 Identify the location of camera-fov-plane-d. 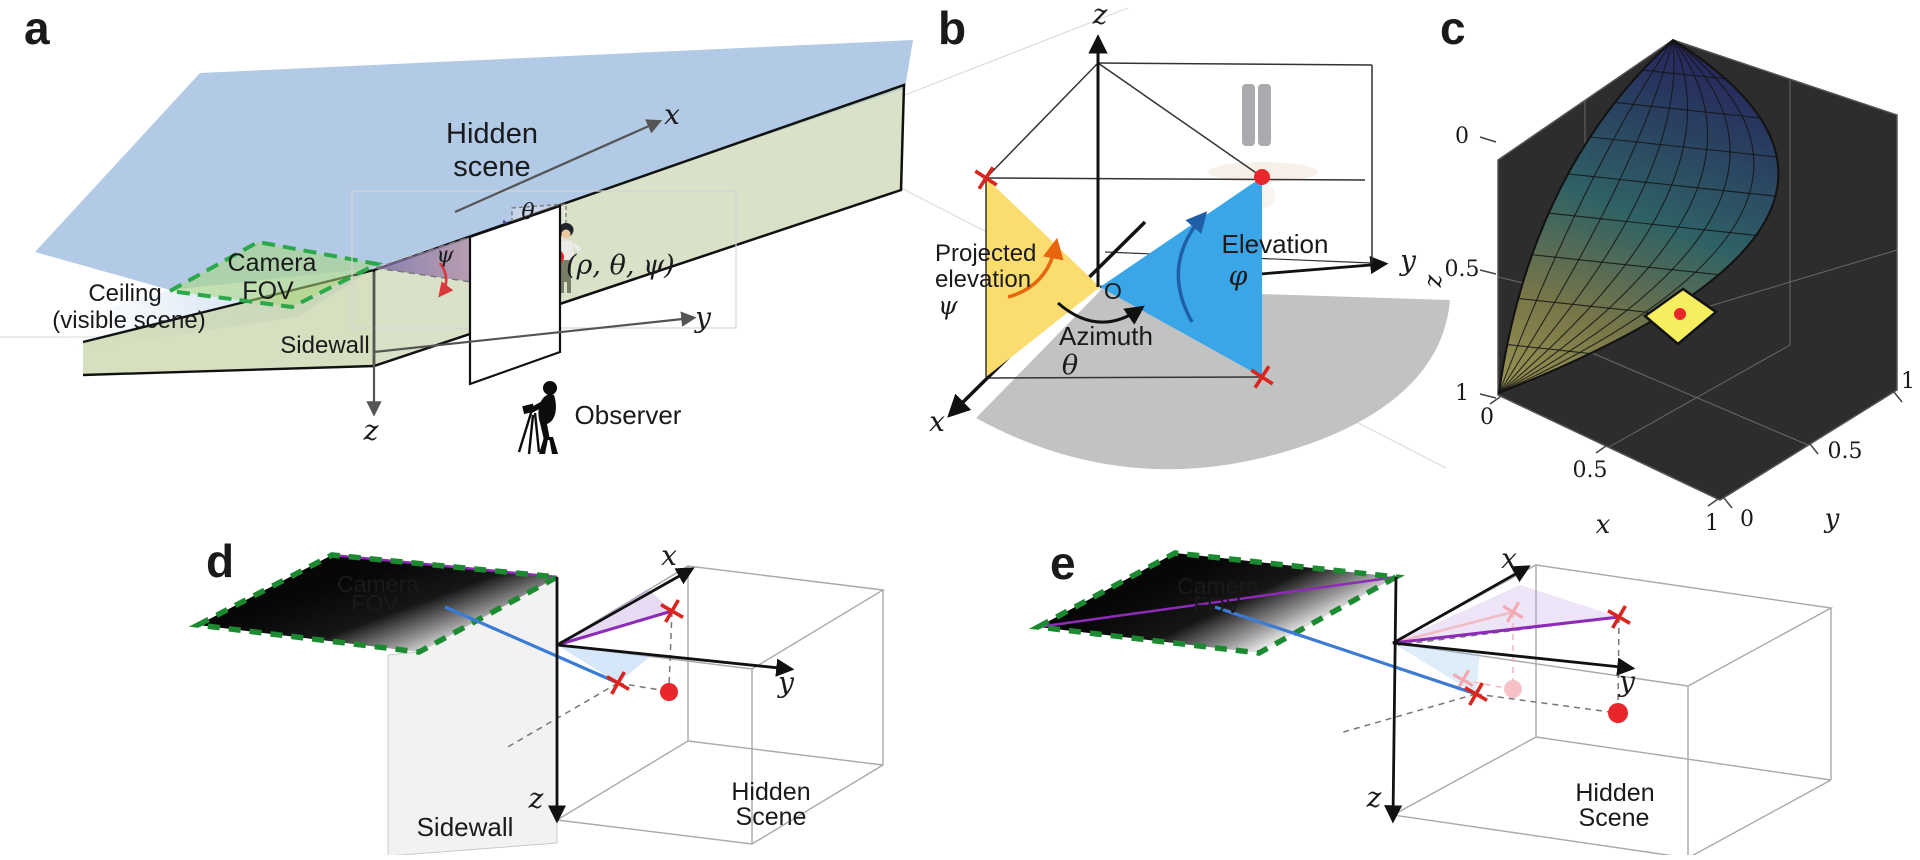
(377, 603).